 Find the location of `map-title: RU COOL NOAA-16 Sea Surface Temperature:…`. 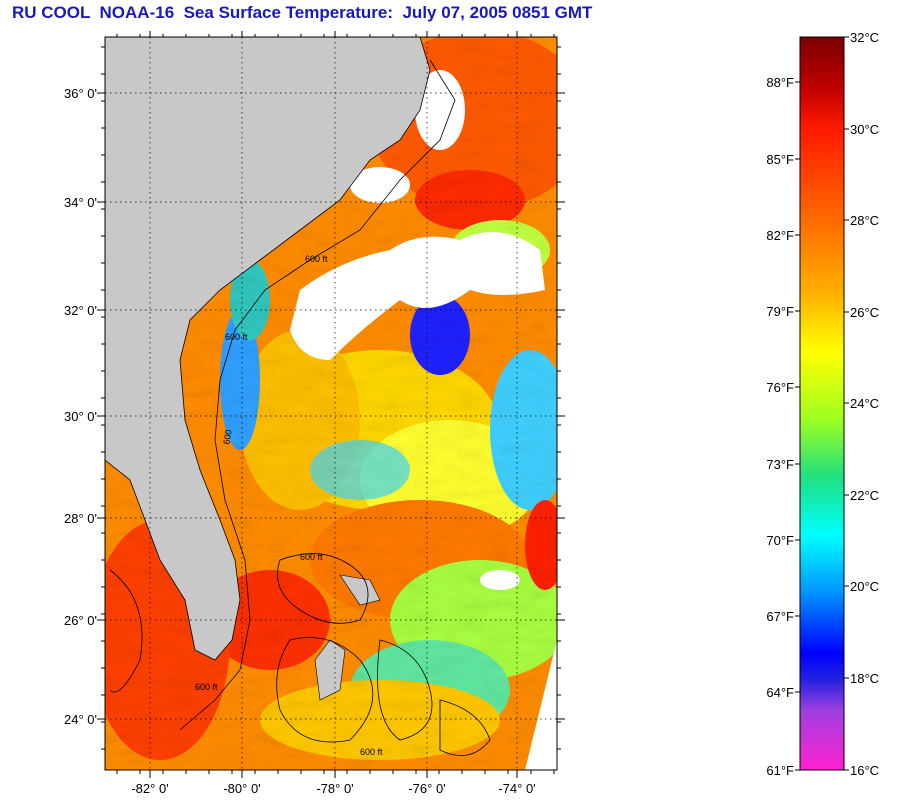

map-title: RU COOL NOAA-16 Sea Surface Temperature:… is located at coordinates (302, 12).